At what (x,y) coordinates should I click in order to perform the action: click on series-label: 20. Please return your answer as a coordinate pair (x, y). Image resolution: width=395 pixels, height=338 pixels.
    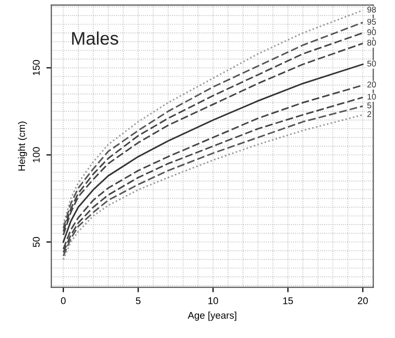
    Looking at the image, I should click on (371, 85).